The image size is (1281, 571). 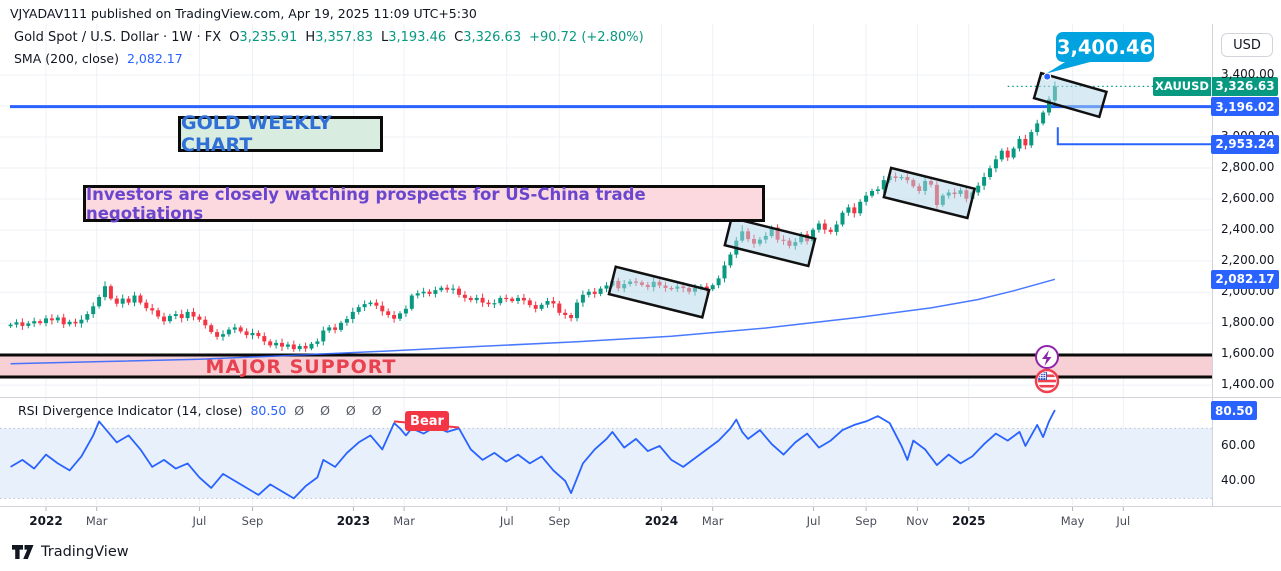 I want to click on tradingview-logo-icon, so click(x=23, y=551).